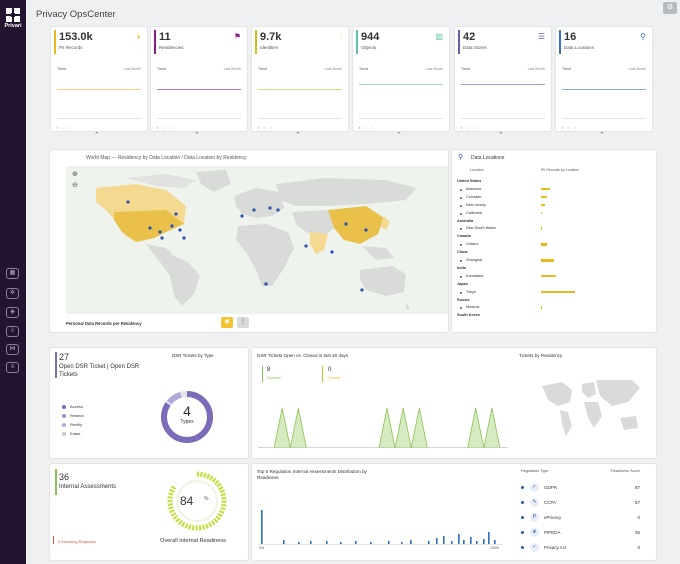 This screenshot has width=680, height=564. What do you see at coordinates (551, 277) in the screenshot?
I see `location-city-row: Karnataka` at bounding box center [551, 277].